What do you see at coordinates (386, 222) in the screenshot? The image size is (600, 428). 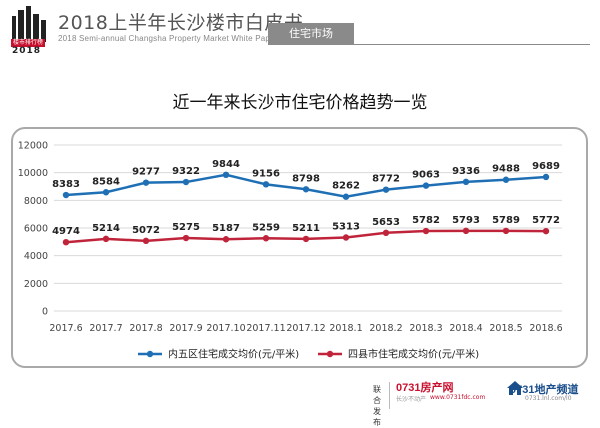 I see `data-label: 5653` at bounding box center [386, 222].